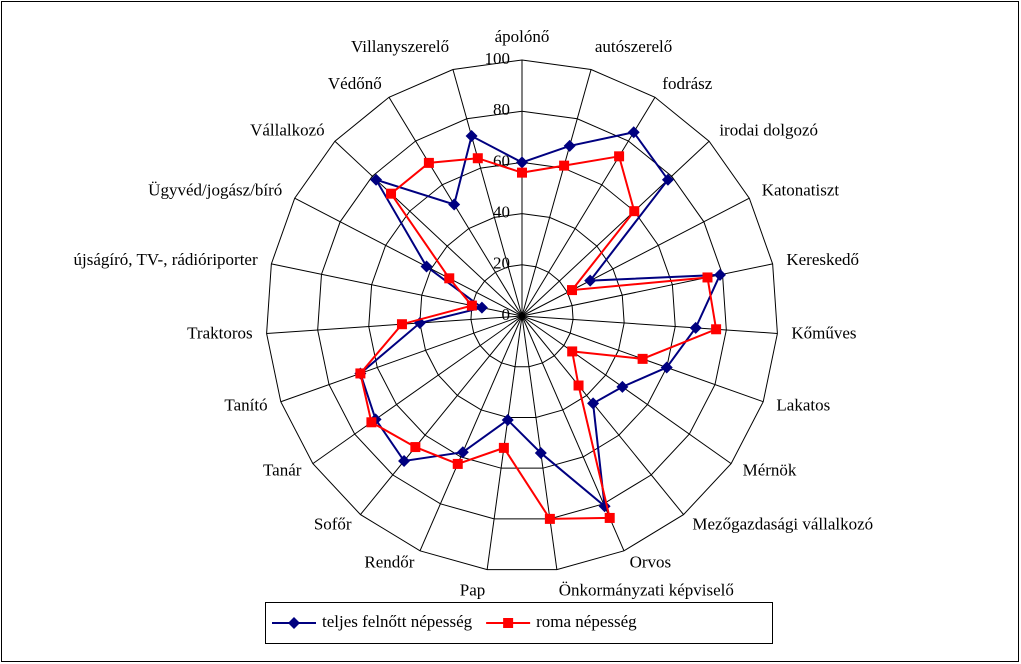  What do you see at coordinates (646, 589) in the screenshot?
I see `category-label: Önkormányzati képviselő` at bounding box center [646, 589].